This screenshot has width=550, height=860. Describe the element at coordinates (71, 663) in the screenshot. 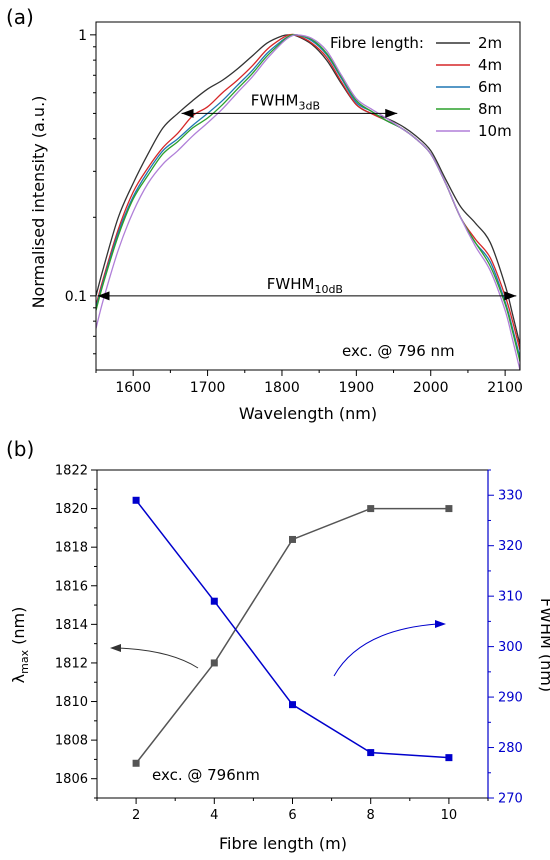

I see `panel-b-left-tick-label: 1812` at that location.